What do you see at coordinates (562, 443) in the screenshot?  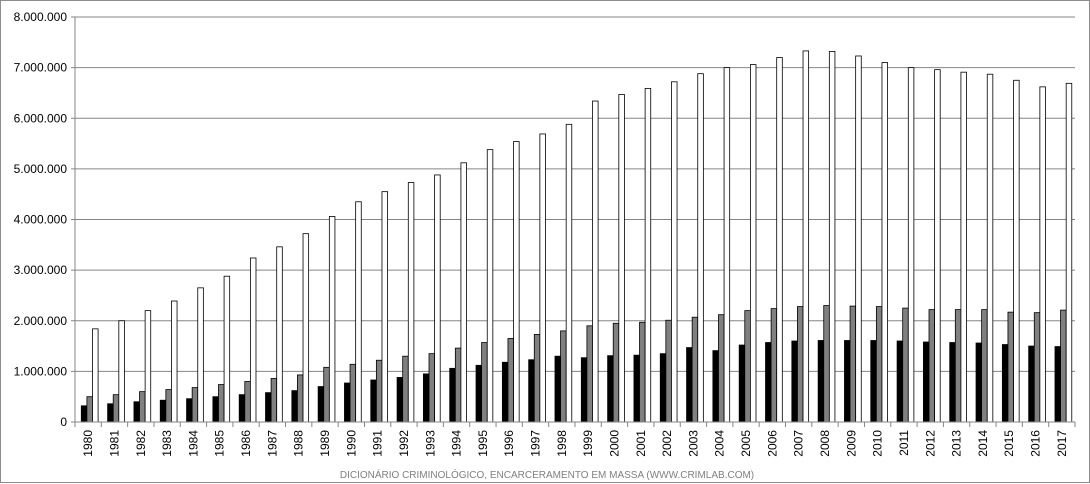 I see `x-tick-label: 1998` at bounding box center [562, 443].